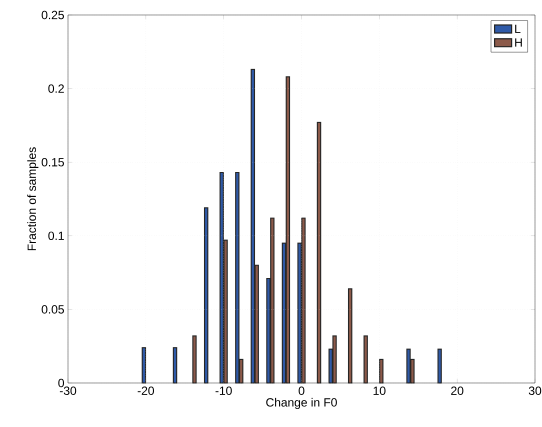 The height and width of the screenshot is (427, 542). What do you see at coordinates (61, 383) in the screenshot?
I see `y-tick-label: 0` at bounding box center [61, 383].